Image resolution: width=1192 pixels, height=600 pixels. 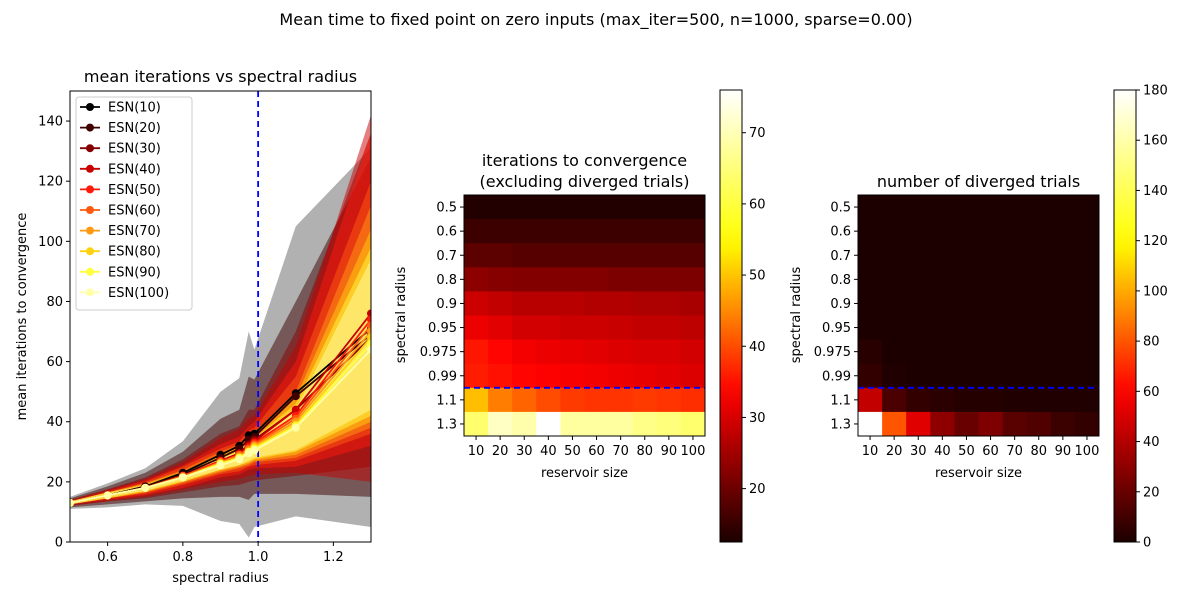 I want to click on colorbar-tick-label: 30, so click(x=757, y=418).